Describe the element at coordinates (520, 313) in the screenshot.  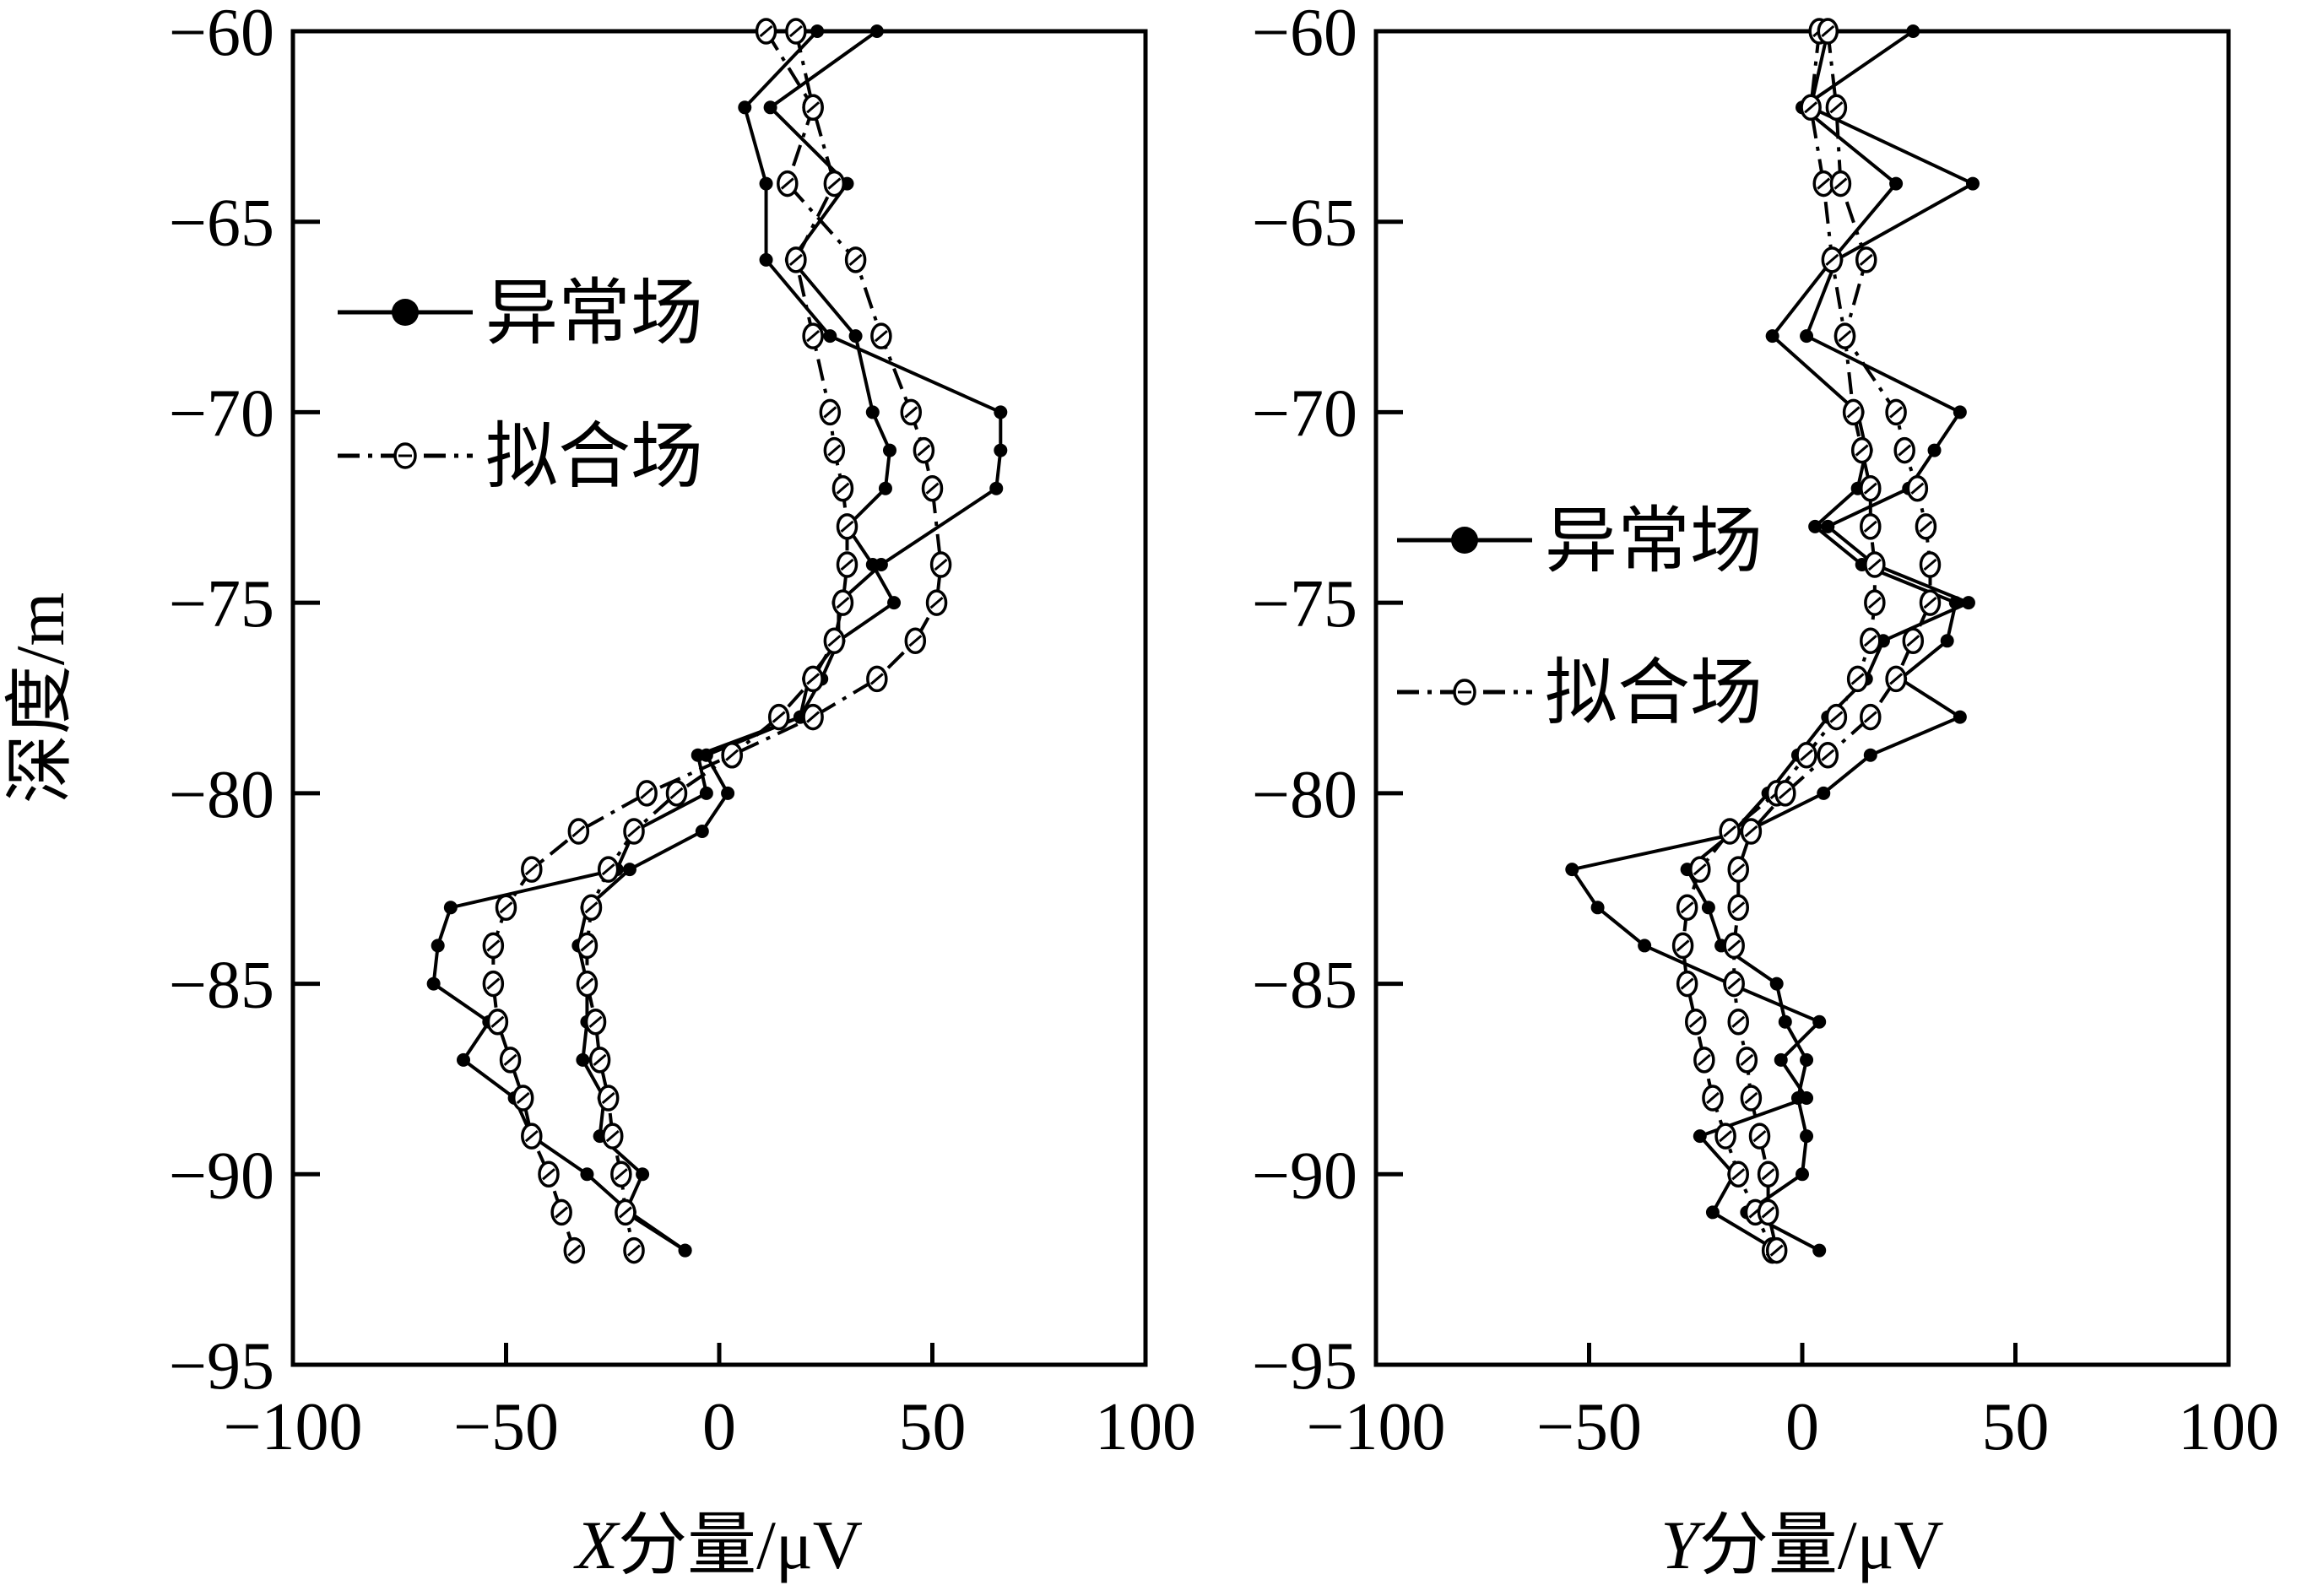
I see `legend-entry: 异常场` at that location.